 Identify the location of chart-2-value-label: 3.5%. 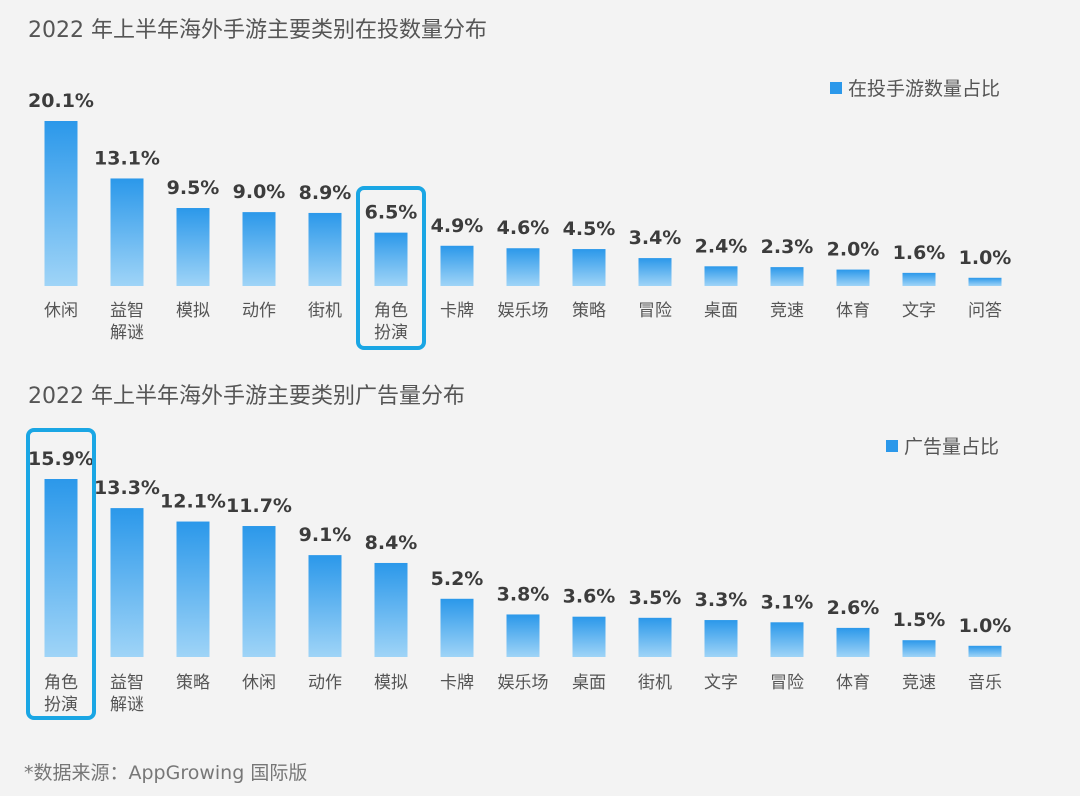
(655, 598).